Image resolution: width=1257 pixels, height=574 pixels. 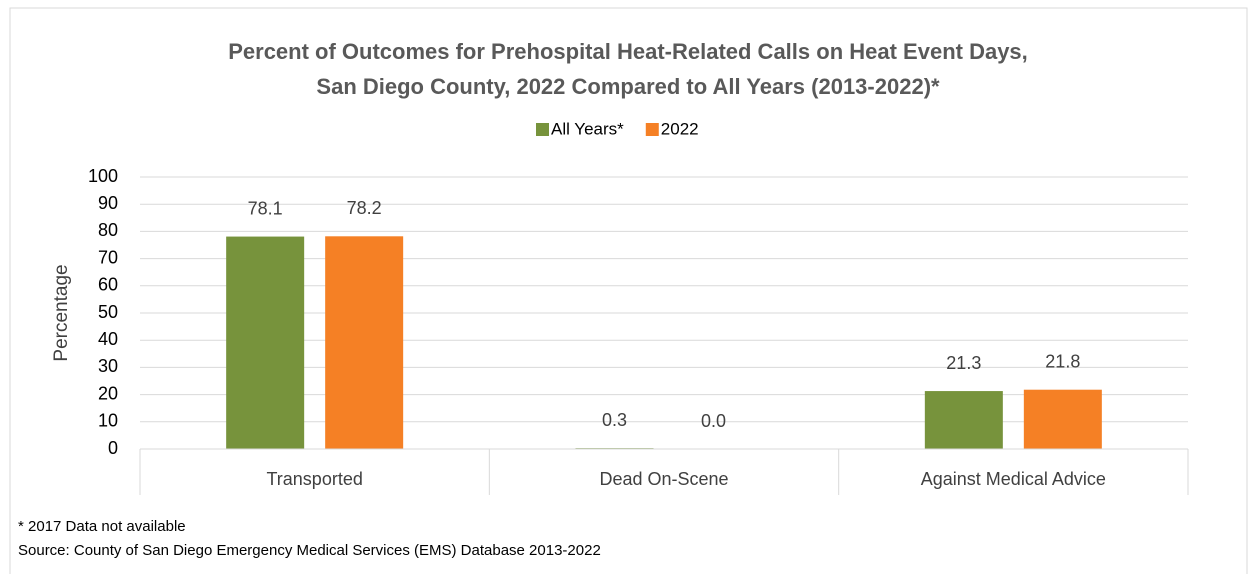 What do you see at coordinates (61, 312) in the screenshot?
I see `y-axis-label: Percentage` at bounding box center [61, 312].